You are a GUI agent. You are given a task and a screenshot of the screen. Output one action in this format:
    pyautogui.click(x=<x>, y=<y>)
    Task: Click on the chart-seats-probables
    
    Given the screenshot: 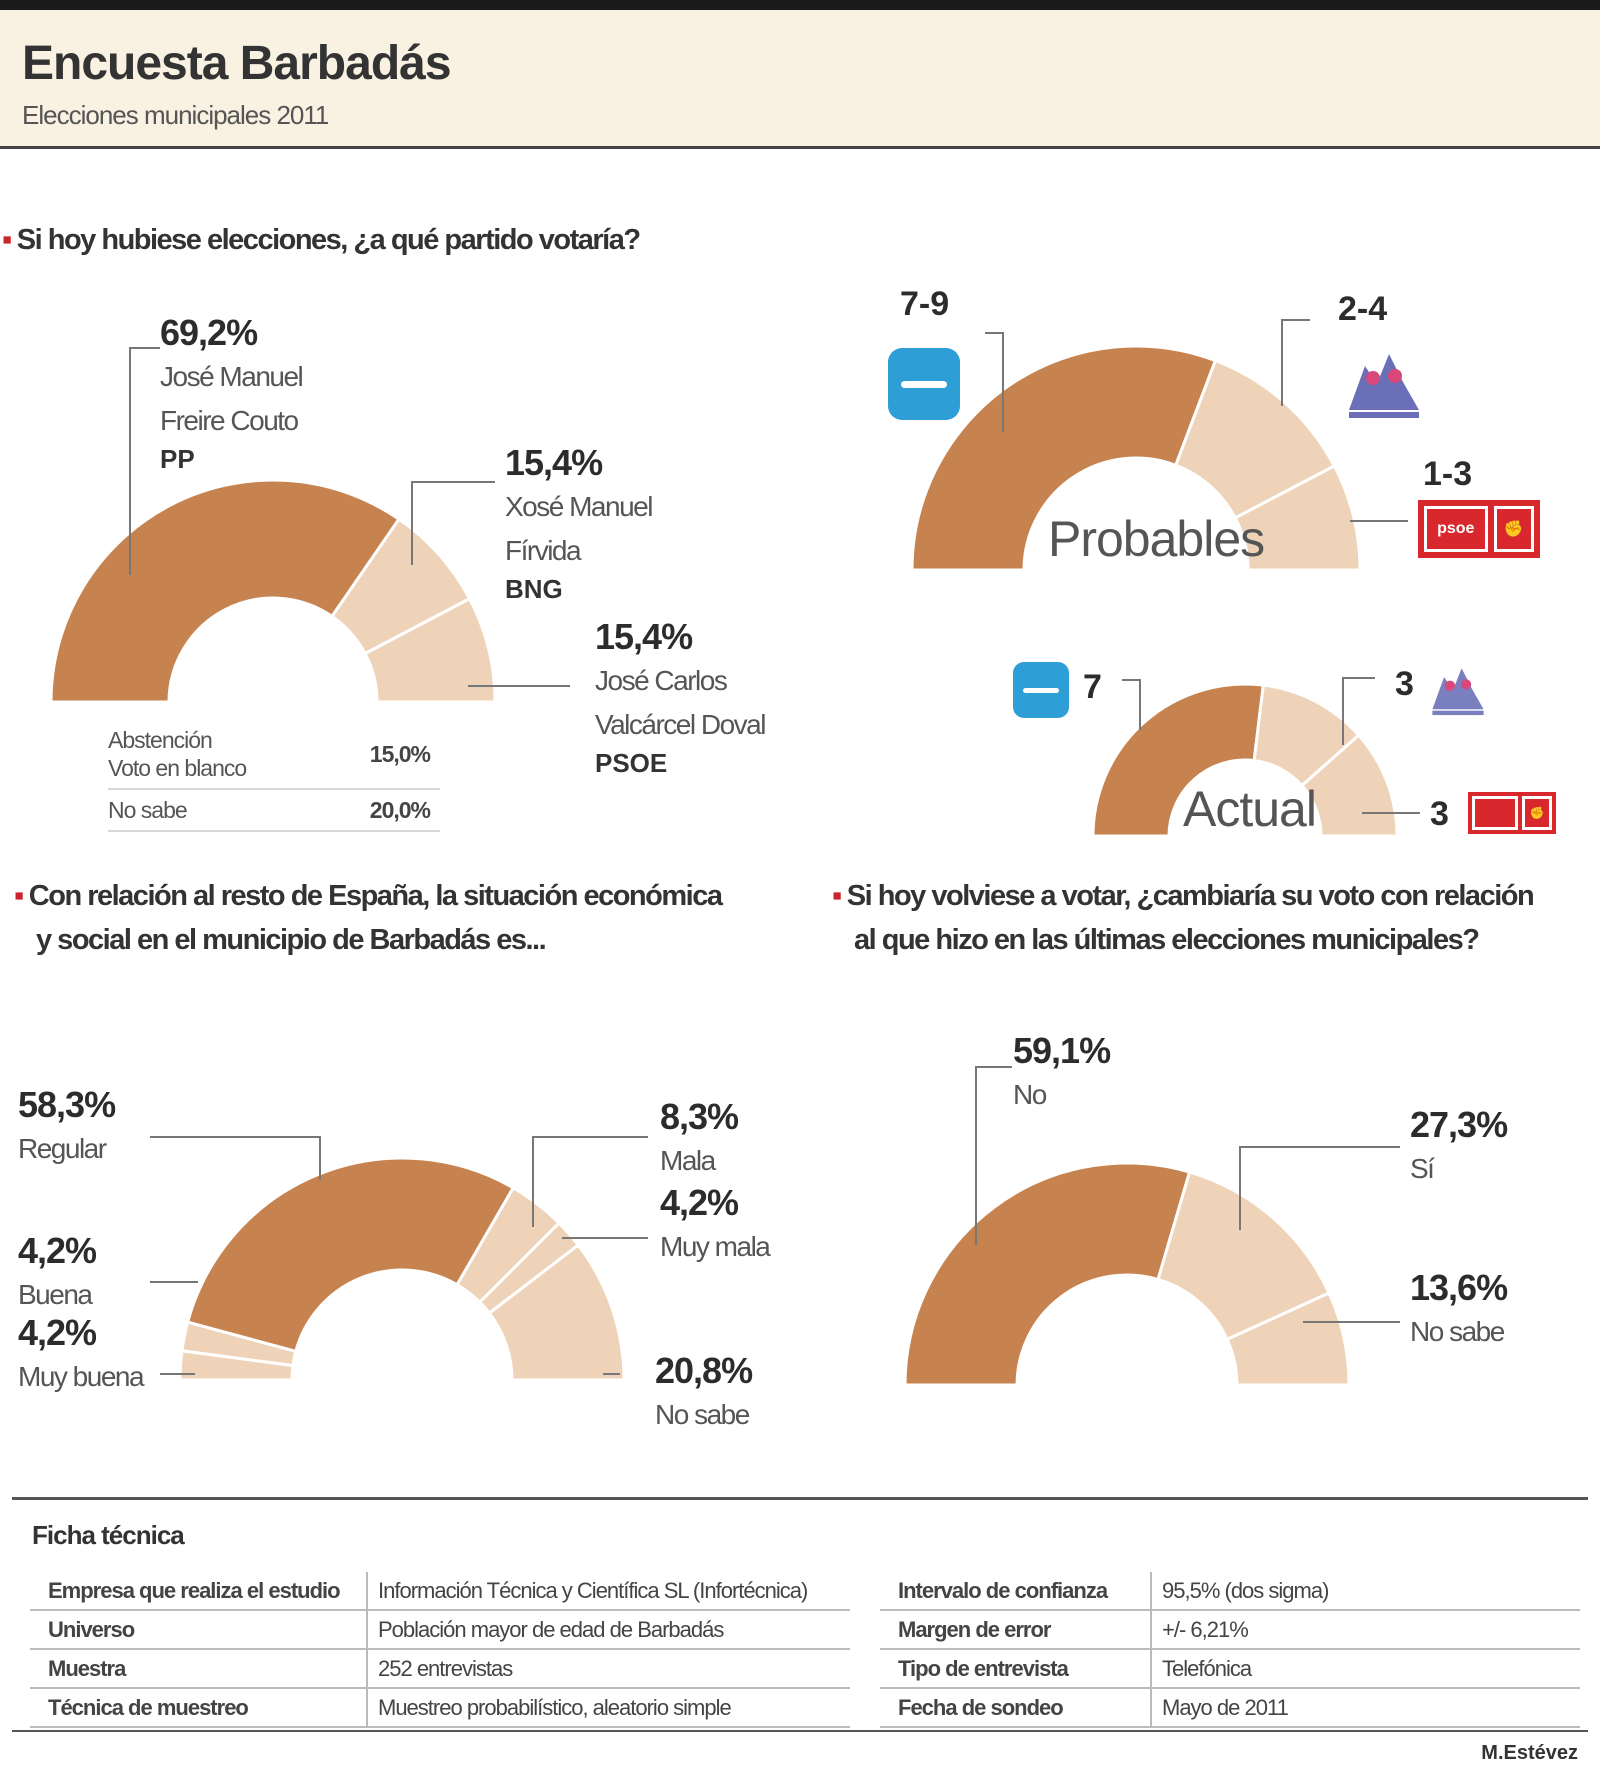 What is the action you would take?
    pyautogui.click(x=1136, y=458)
    